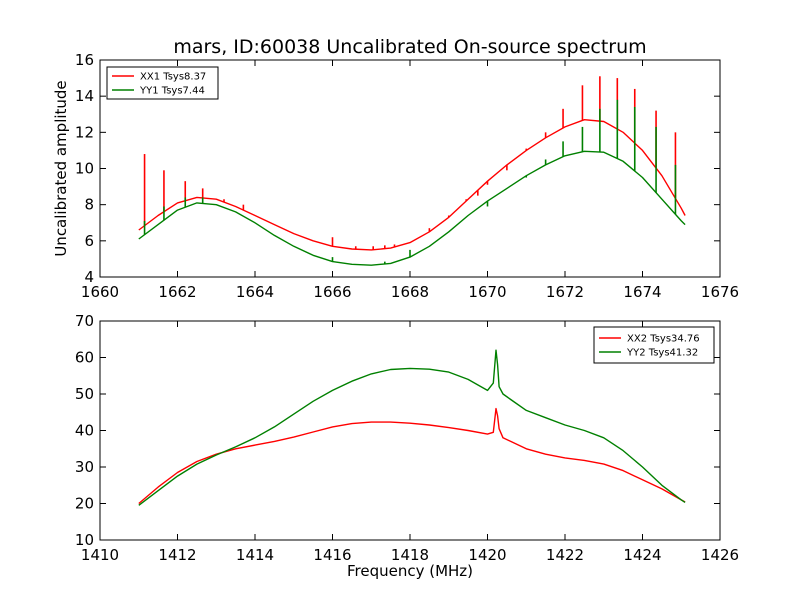 The image size is (800, 600). Describe the element at coordinates (84, 431) in the screenshot. I see `y-tick-label: 40` at that location.